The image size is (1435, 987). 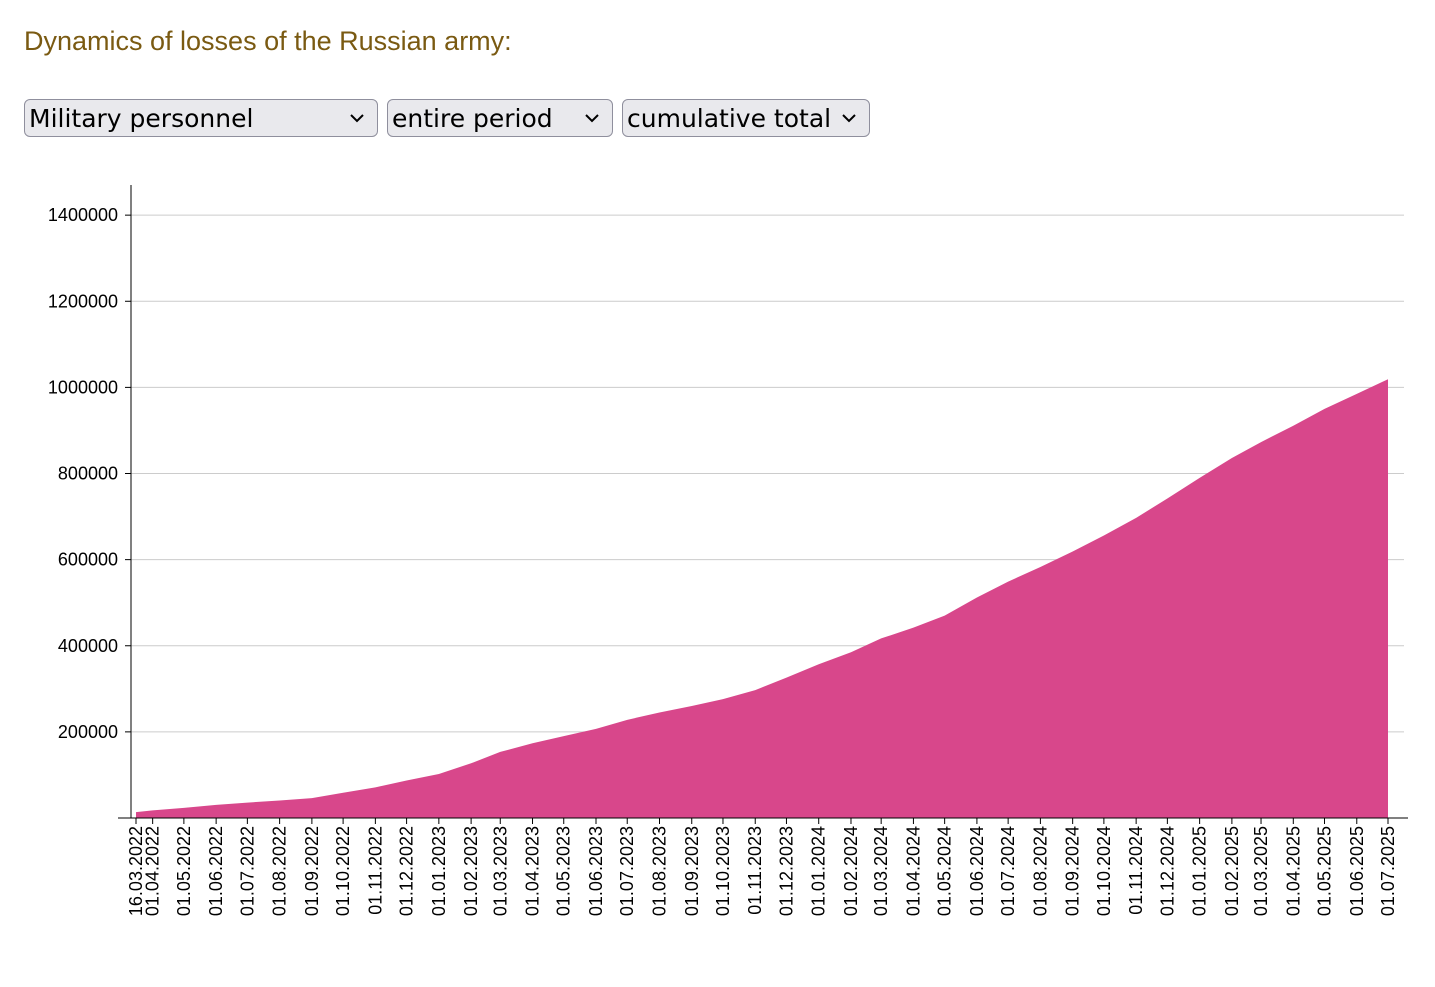 I want to click on x-tick-label: 01.06.2022, so click(x=216, y=871).